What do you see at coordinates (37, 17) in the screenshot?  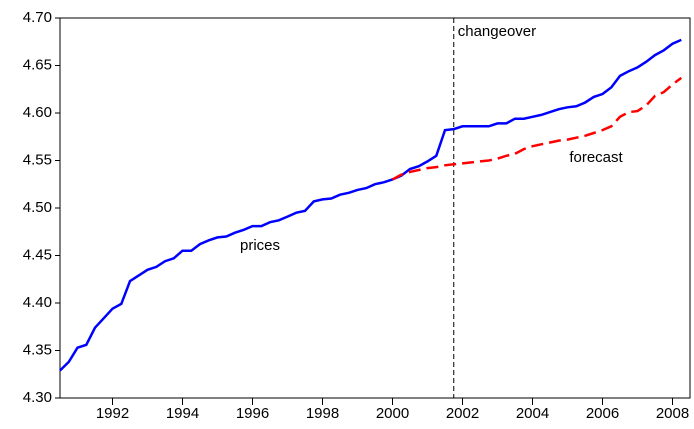 I see `y-tick-label: 4.70` at bounding box center [37, 17].